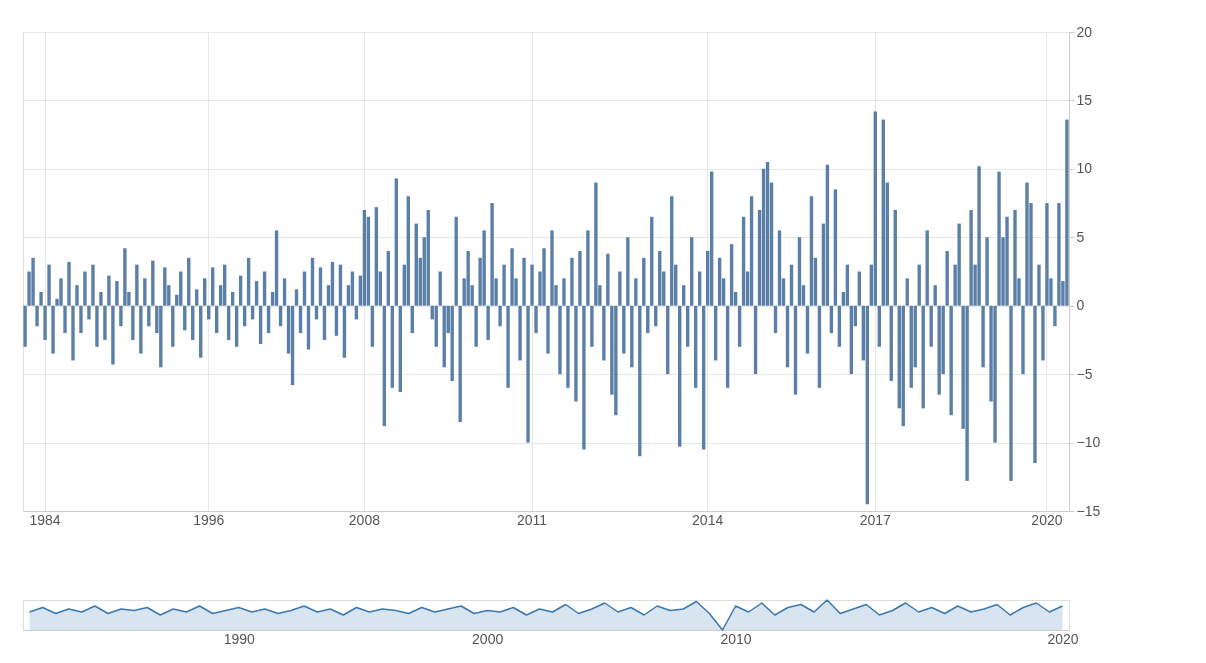  Describe the element at coordinates (875, 519) in the screenshot. I see `x-tick-label: 2017` at that location.